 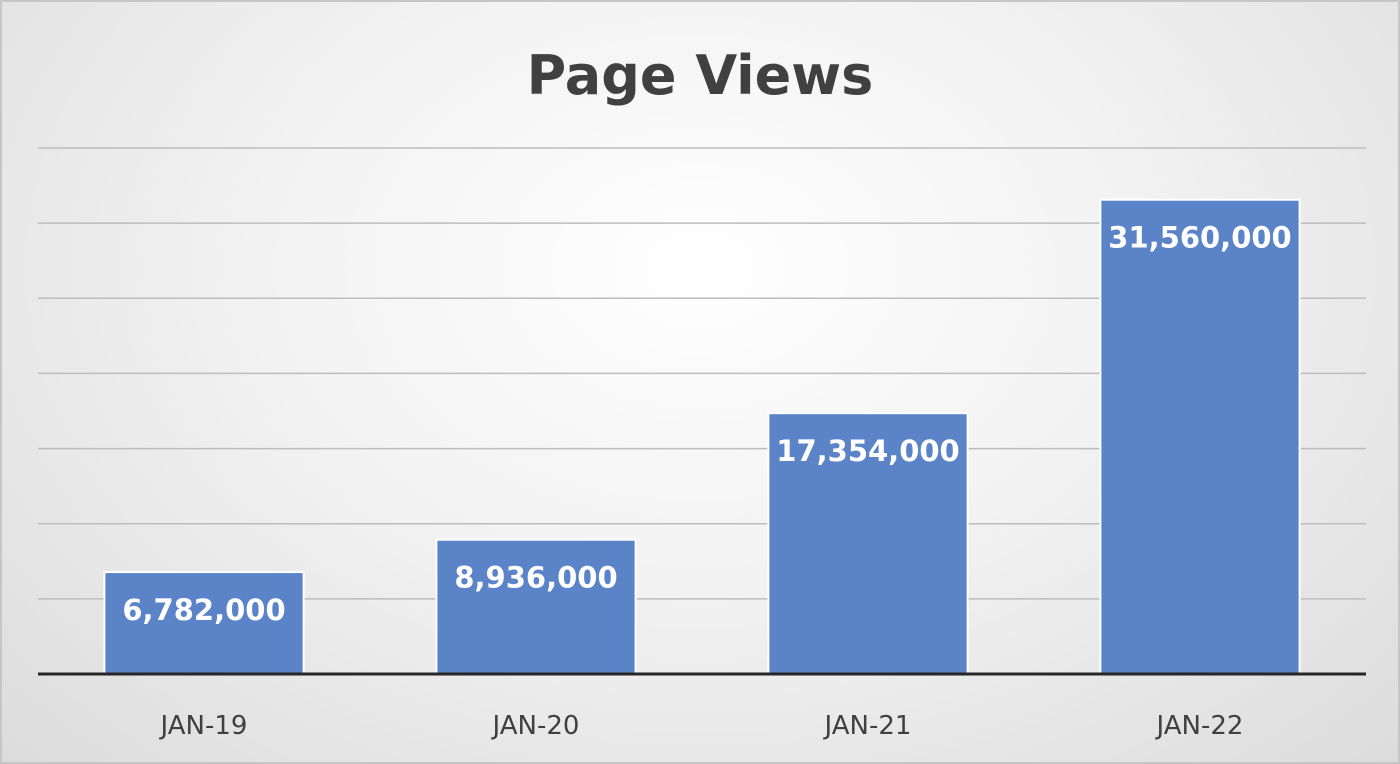 I want to click on chart-title: Page Views, so click(x=700, y=75).